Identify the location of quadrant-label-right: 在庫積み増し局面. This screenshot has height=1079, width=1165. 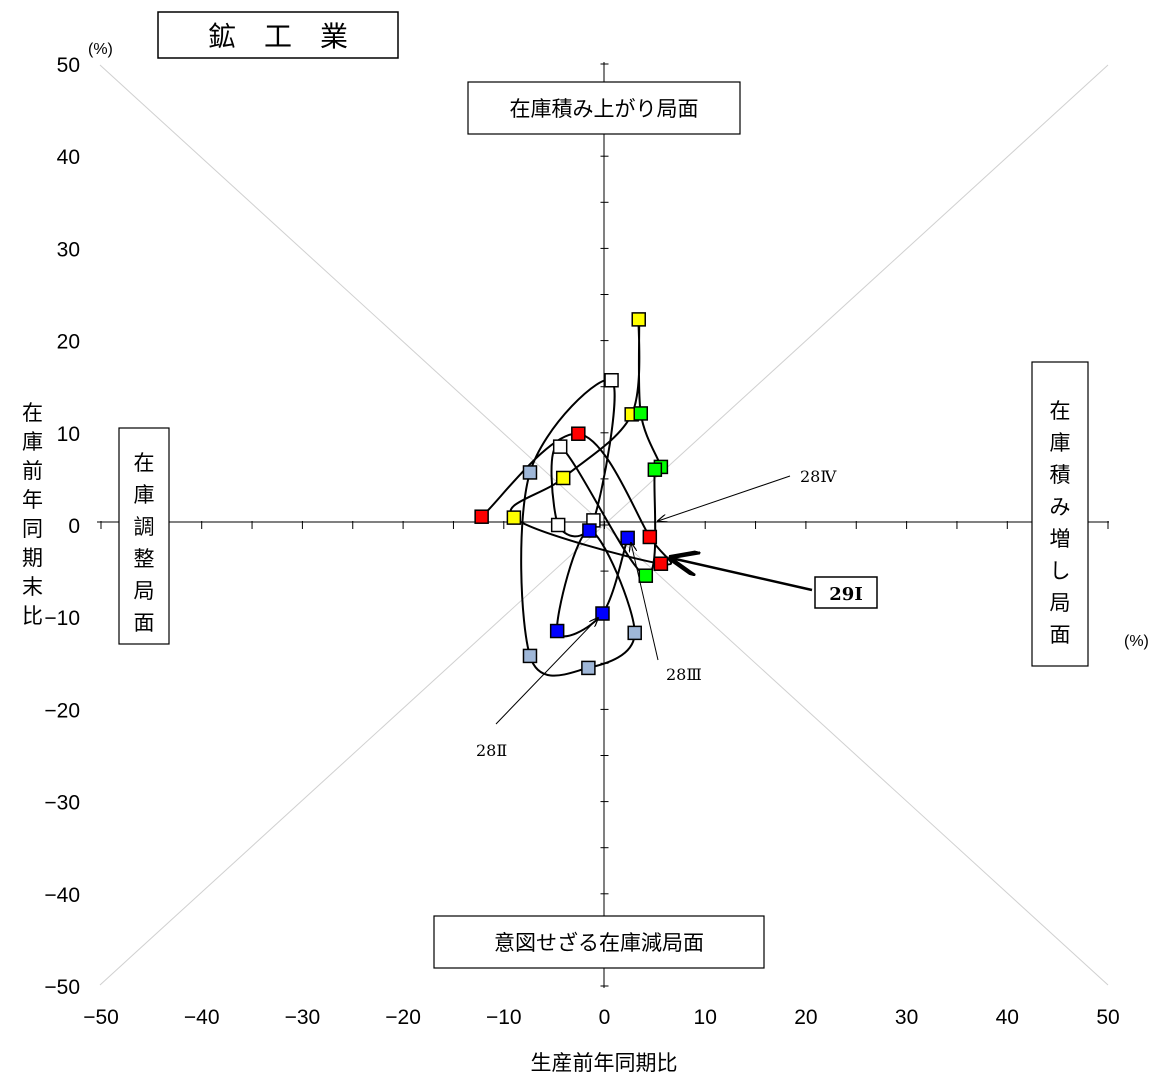
(1060, 514).